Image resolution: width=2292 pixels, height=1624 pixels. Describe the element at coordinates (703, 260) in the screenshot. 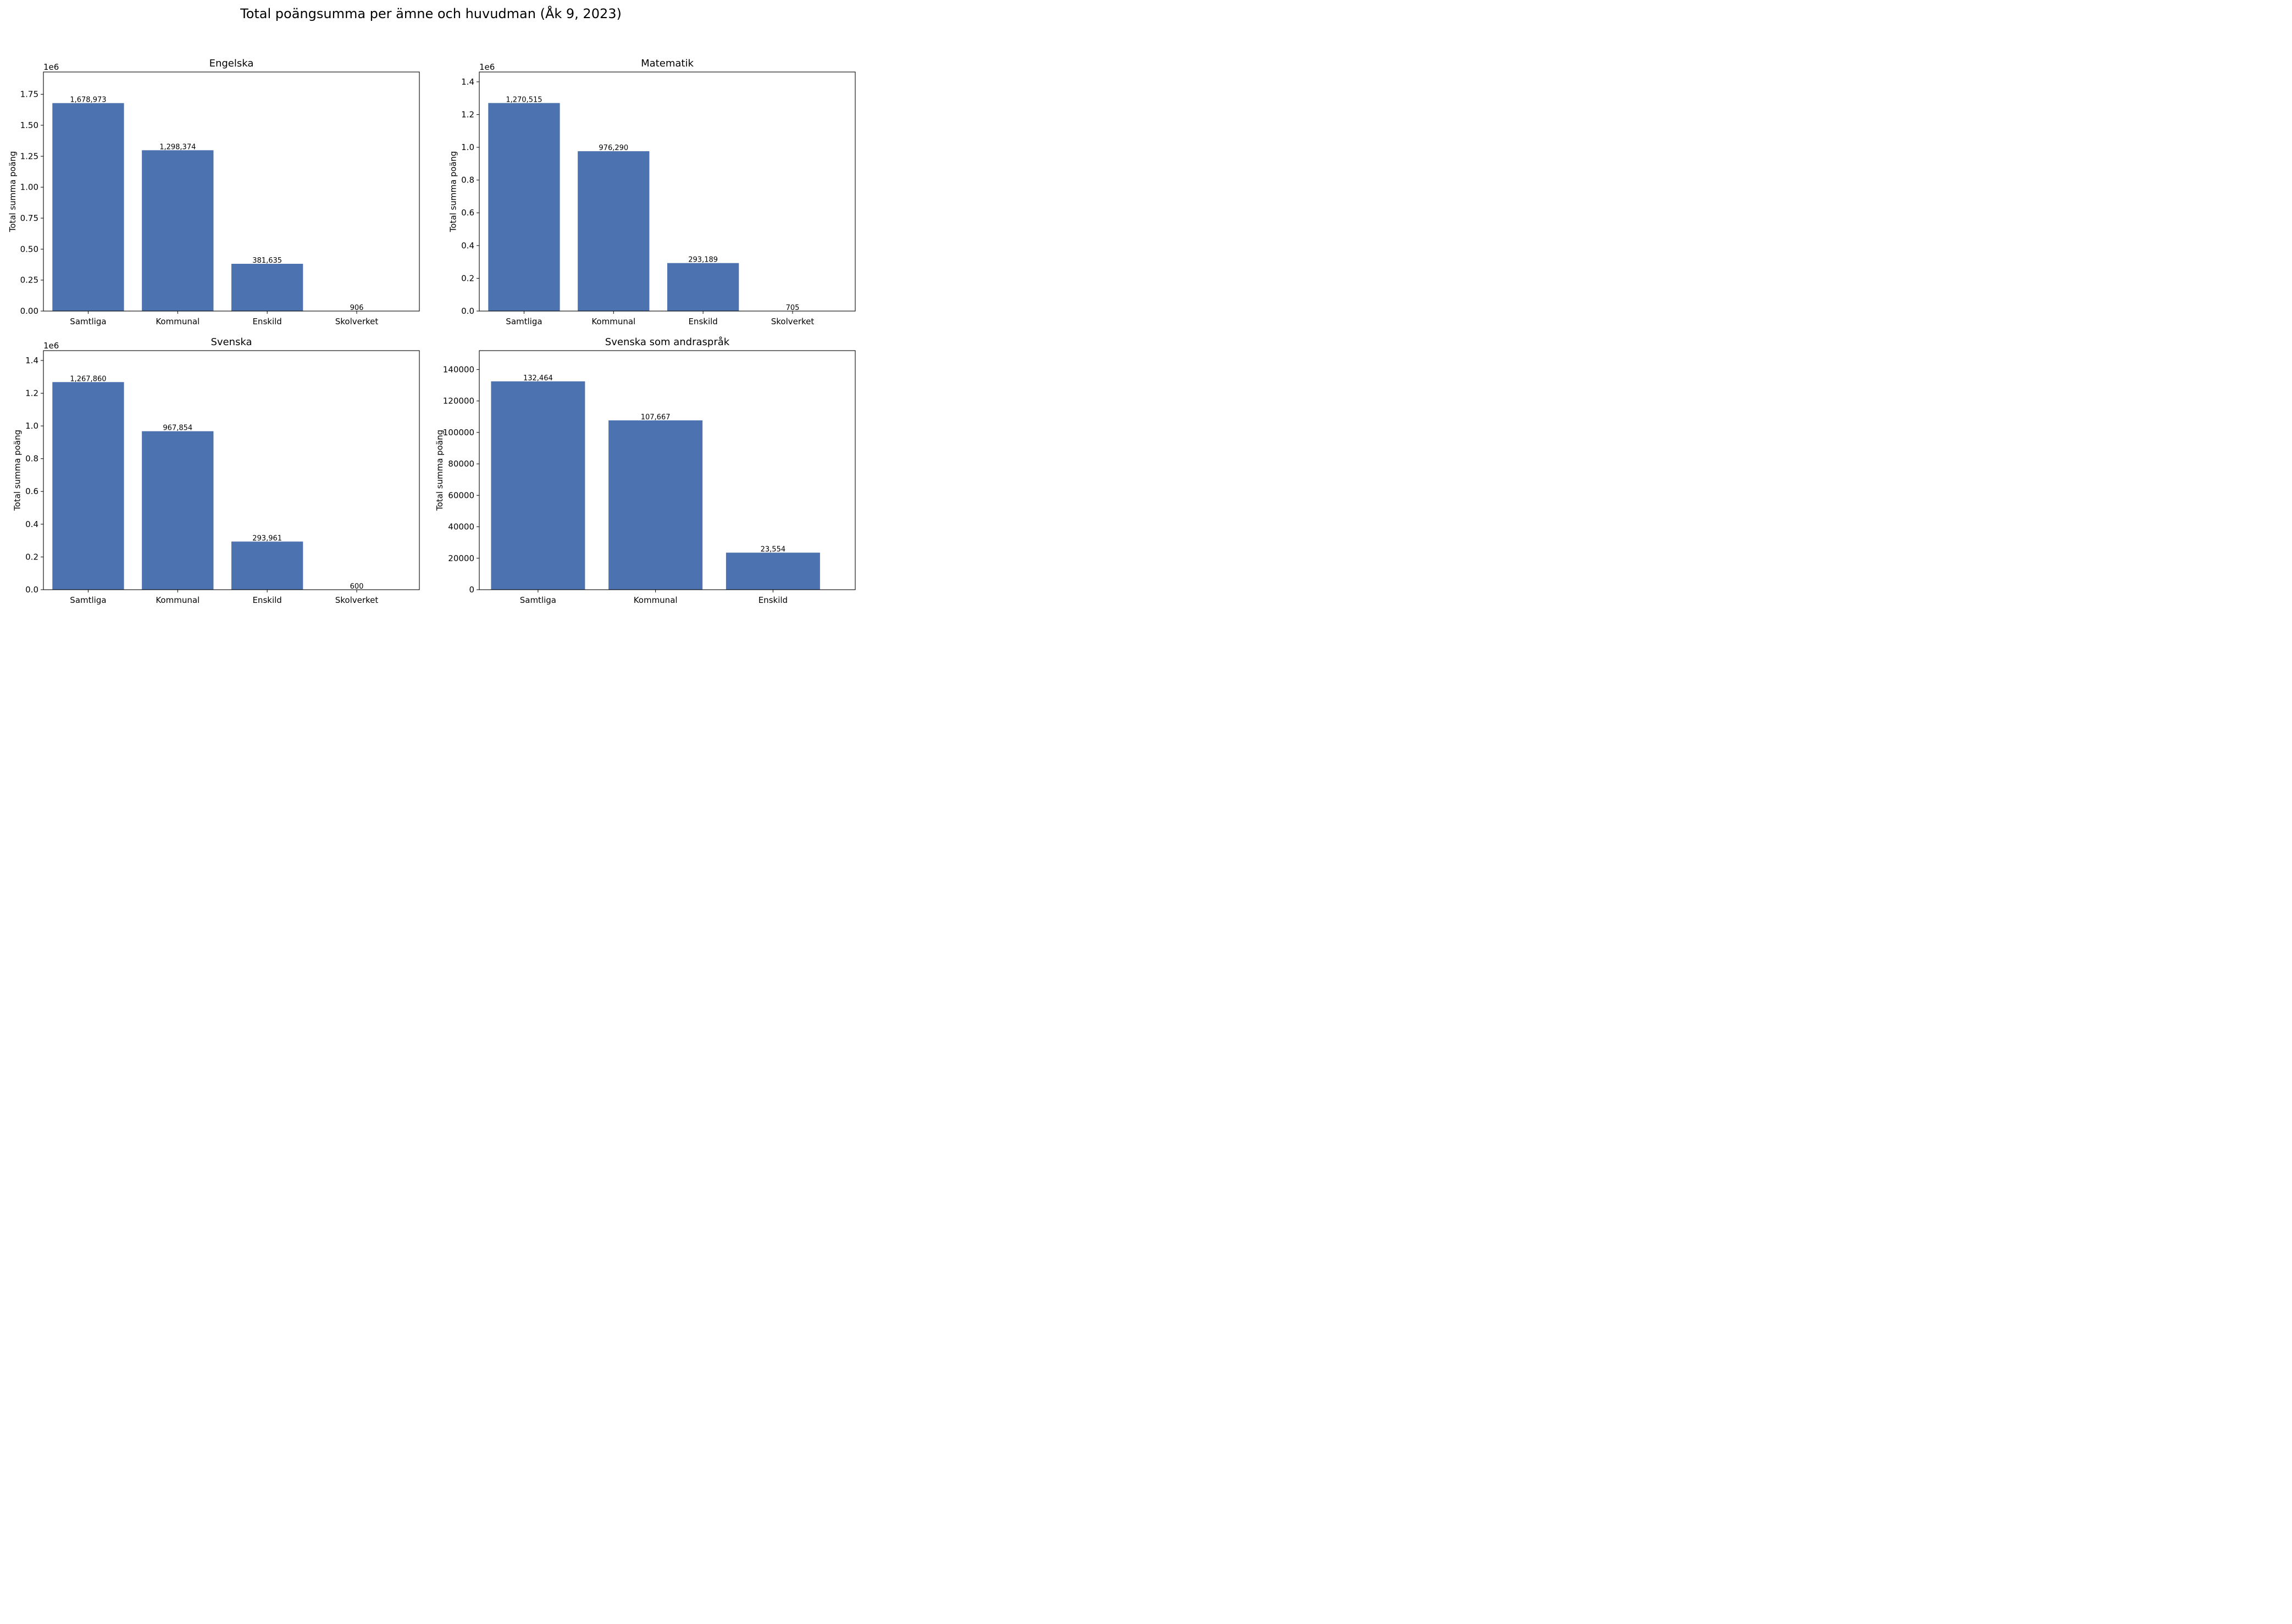

I see `bar-value-label: 293,189` at that location.